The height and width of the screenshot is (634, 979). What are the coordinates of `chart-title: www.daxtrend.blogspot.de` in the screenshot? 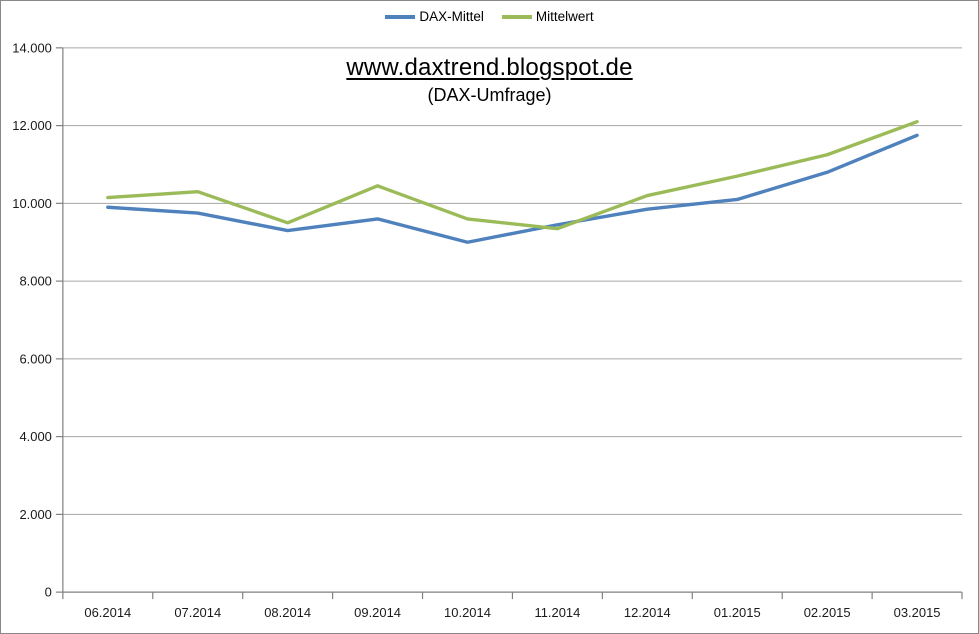 It's located at (489, 67).